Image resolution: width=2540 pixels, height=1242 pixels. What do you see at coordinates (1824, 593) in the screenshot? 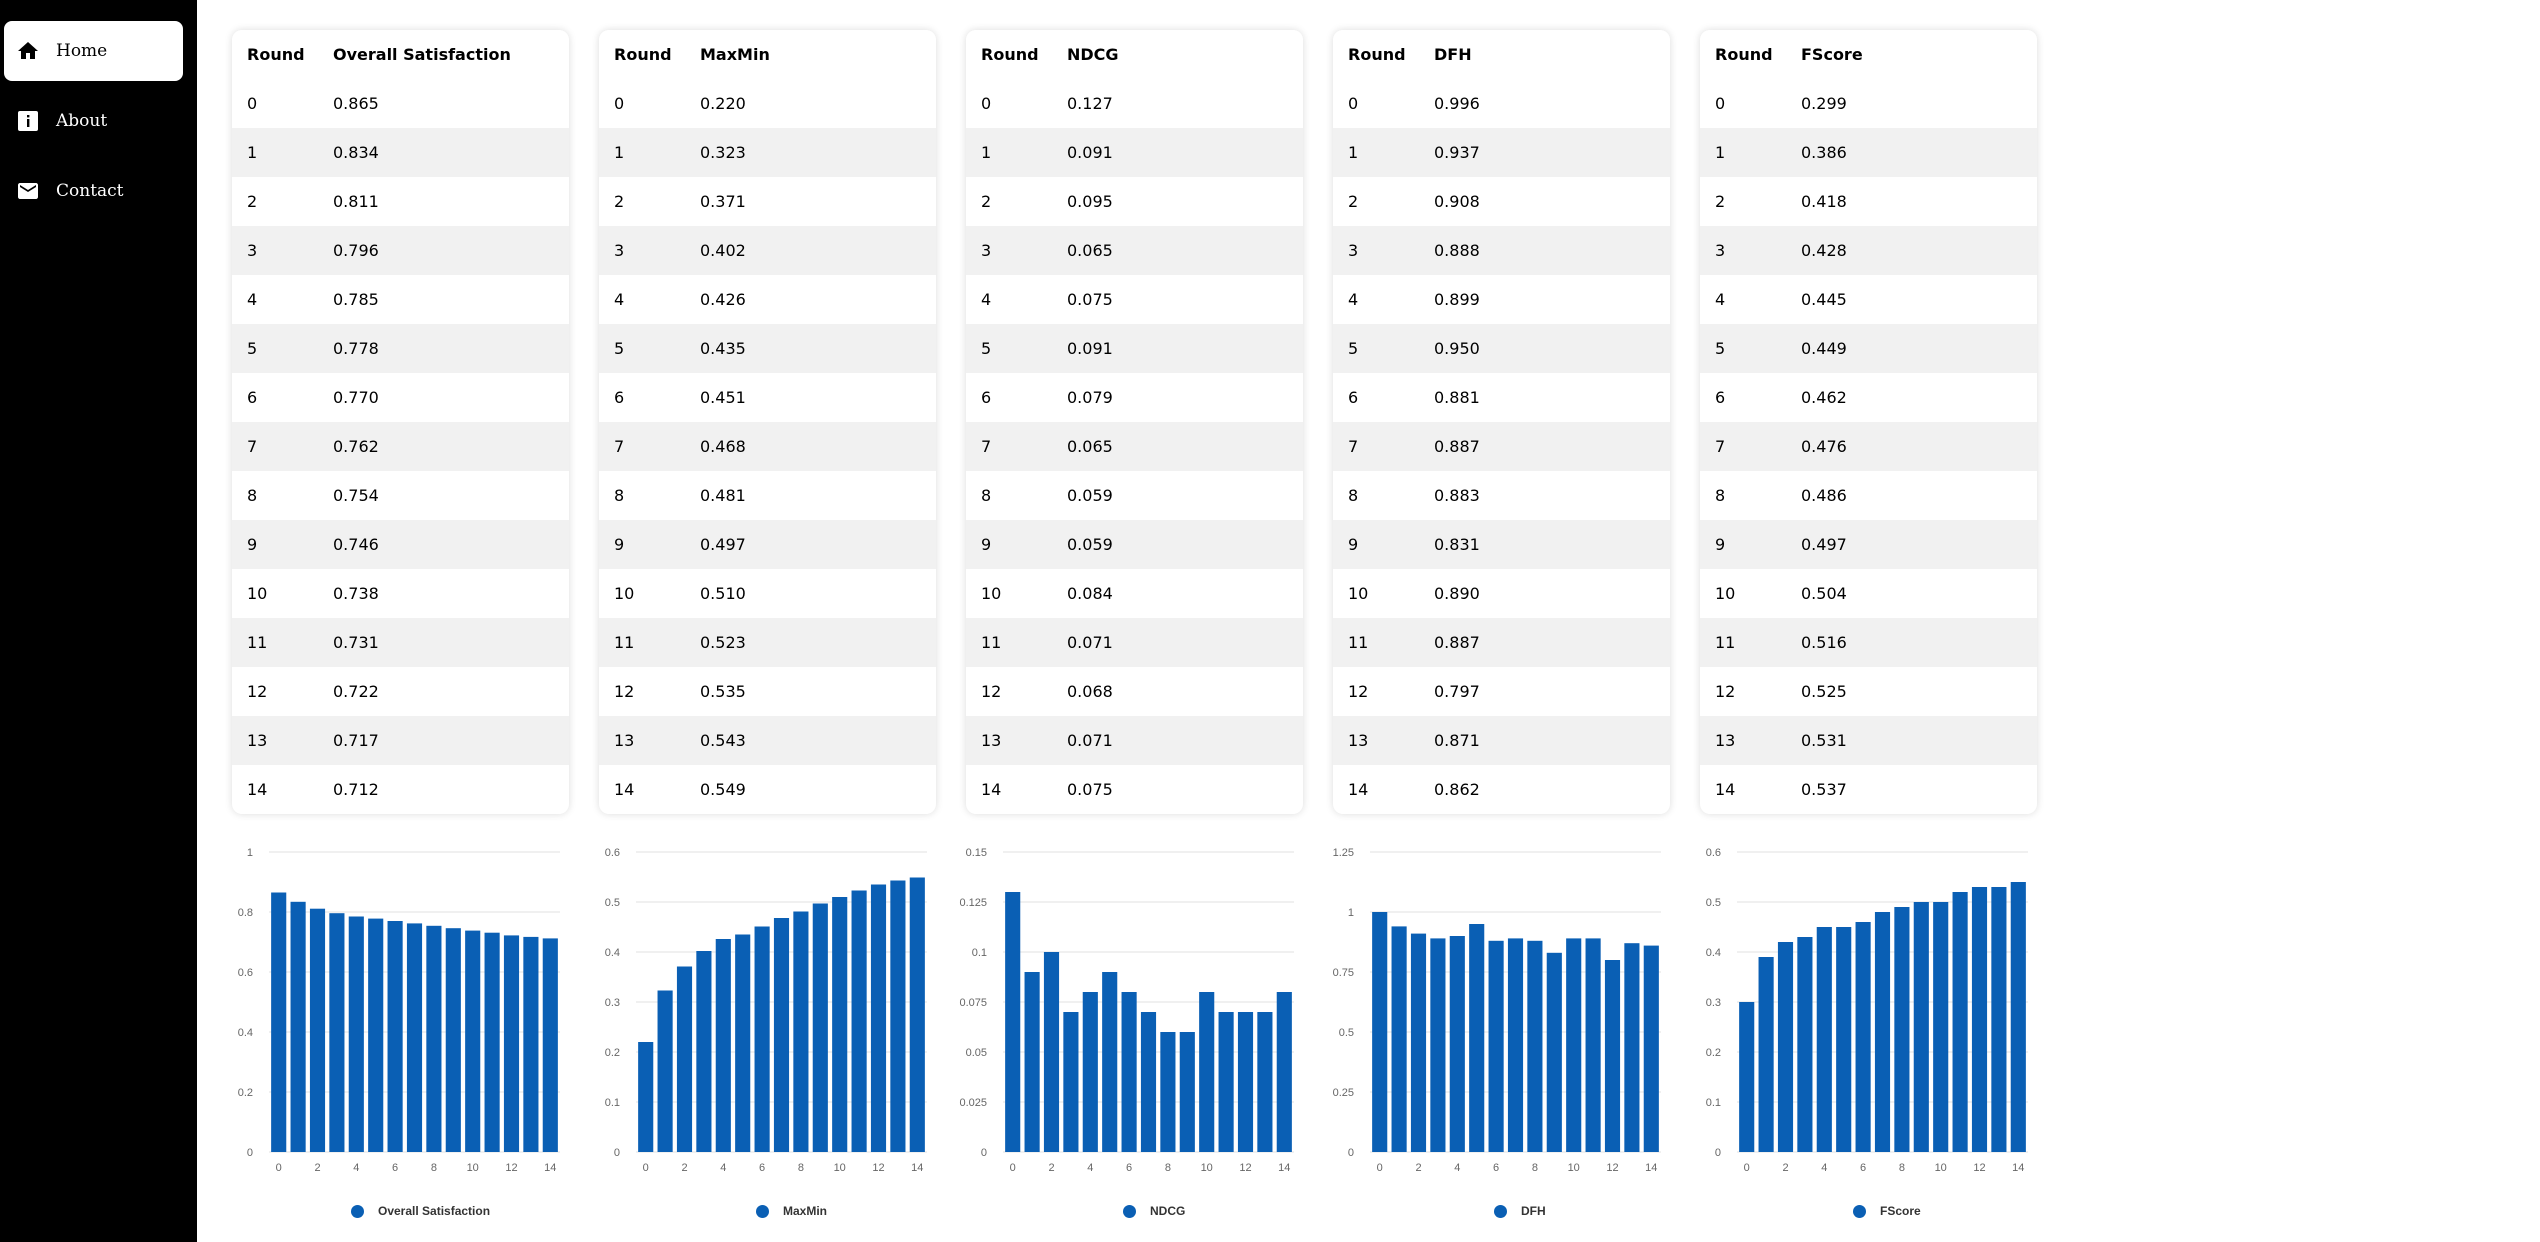
I see `cell-value: 0.504` at bounding box center [1824, 593].